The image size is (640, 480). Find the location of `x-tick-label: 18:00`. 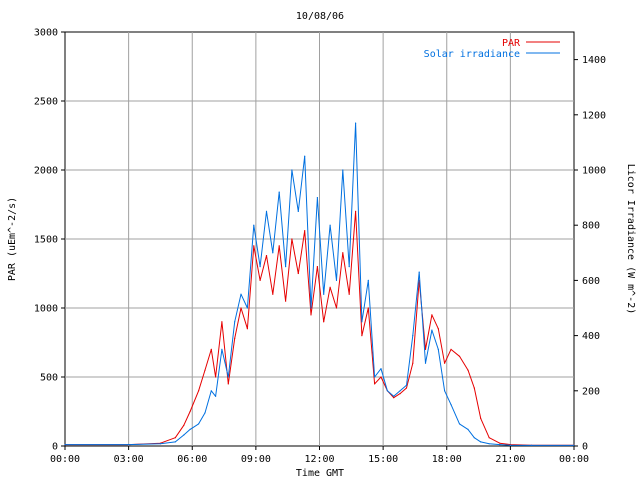

x-tick-label: 18:00 is located at coordinates (447, 459).